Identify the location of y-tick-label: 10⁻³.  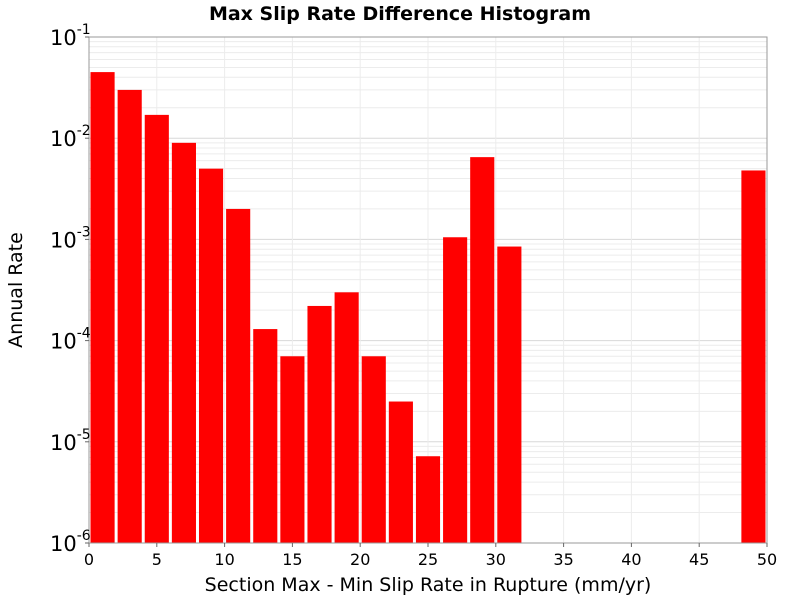
(70, 238).